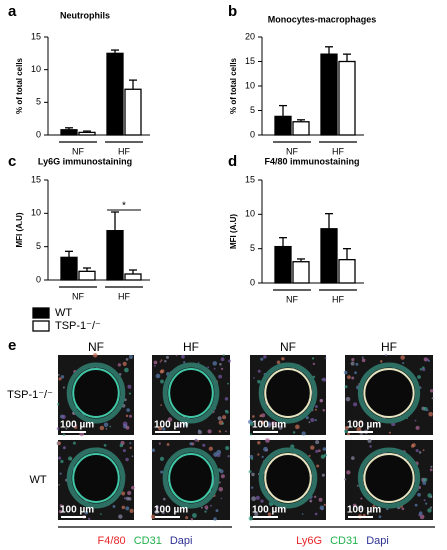 The image size is (447, 550). What do you see at coordinates (322, 19) in the screenshot?
I see `chart-title: Monocytes-macrophages` at bounding box center [322, 19].